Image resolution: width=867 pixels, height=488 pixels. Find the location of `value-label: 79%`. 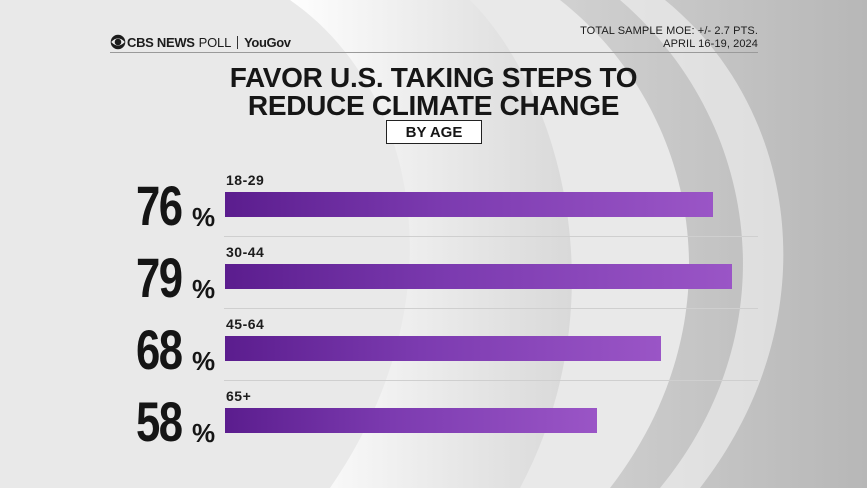

value-label: 79% is located at coordinates (178, 276).